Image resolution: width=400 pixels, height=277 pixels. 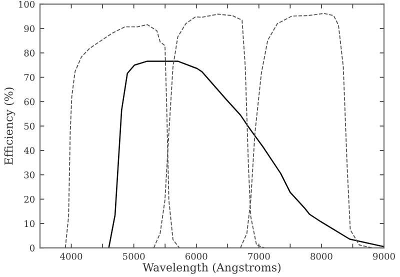 I want to click on y-tick-label: 90, so click(x=29, y=28).